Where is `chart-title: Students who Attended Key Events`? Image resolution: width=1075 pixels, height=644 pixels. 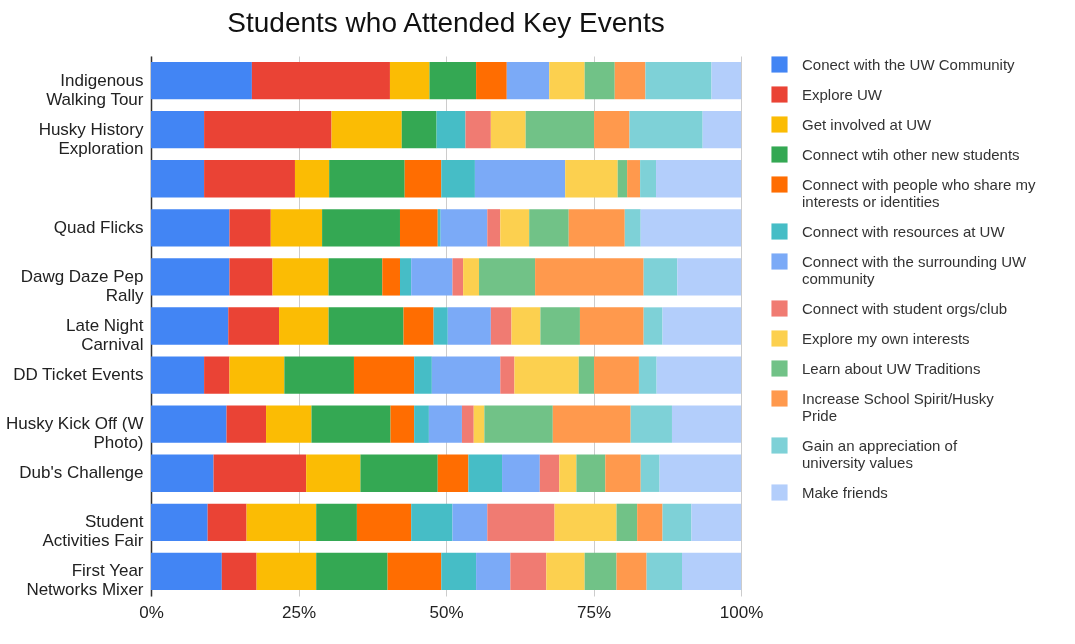 chart-title: Students who Attended Key Events is located at coordinates (446, 22).